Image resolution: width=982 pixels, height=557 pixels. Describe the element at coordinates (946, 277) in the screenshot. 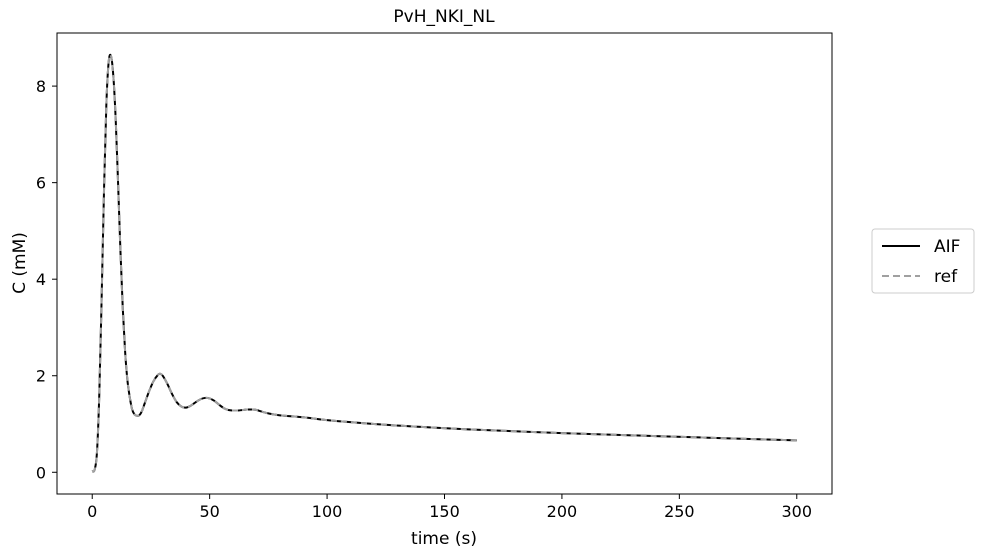

I see `legend-label-ref: ref` at that location.